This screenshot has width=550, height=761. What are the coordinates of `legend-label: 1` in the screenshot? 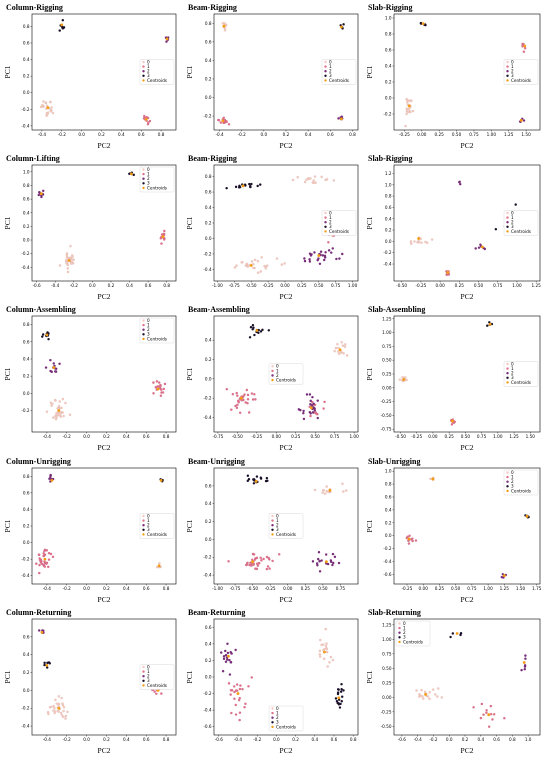 It's located at (512, 477).